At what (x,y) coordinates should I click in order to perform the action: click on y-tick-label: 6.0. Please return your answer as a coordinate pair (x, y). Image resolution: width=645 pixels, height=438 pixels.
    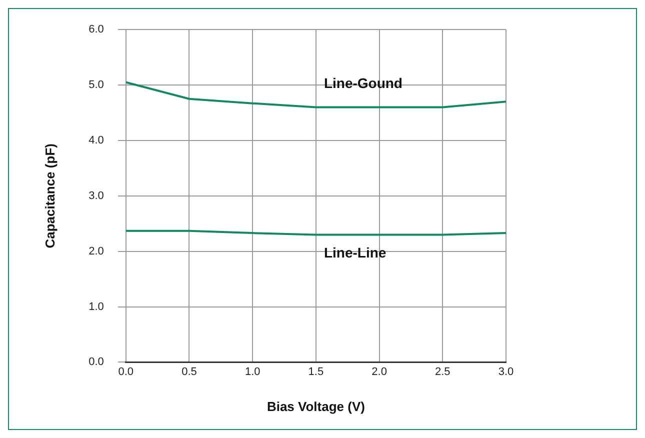
    Looking at the image, I should click on (96, 30).